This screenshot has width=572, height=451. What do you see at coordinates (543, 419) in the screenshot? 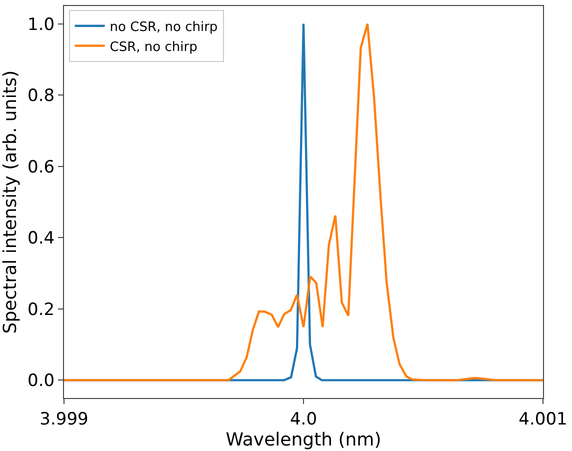
I see `x-tick-label: 4.001` at bounding box center [543, 419].